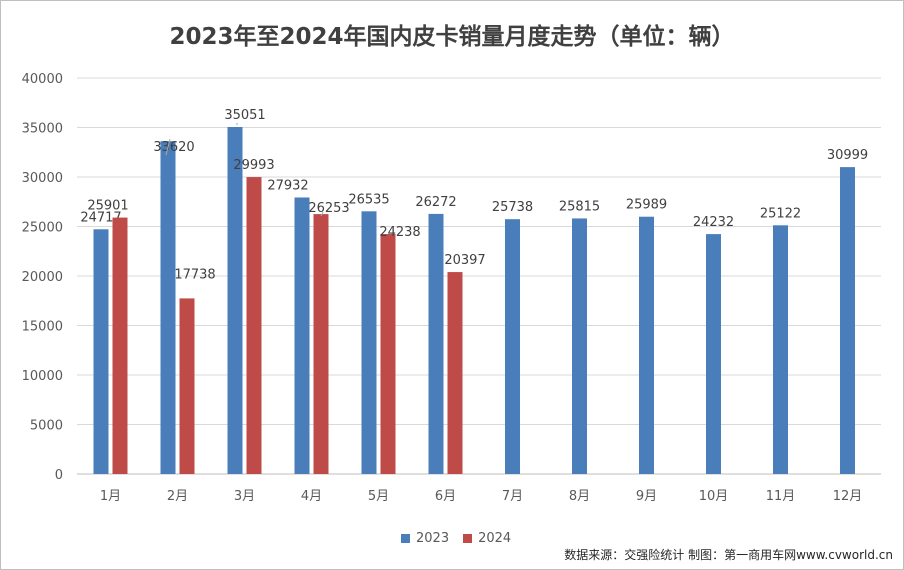  I want to click on y-tick-label: 35000, so click(42, 129).